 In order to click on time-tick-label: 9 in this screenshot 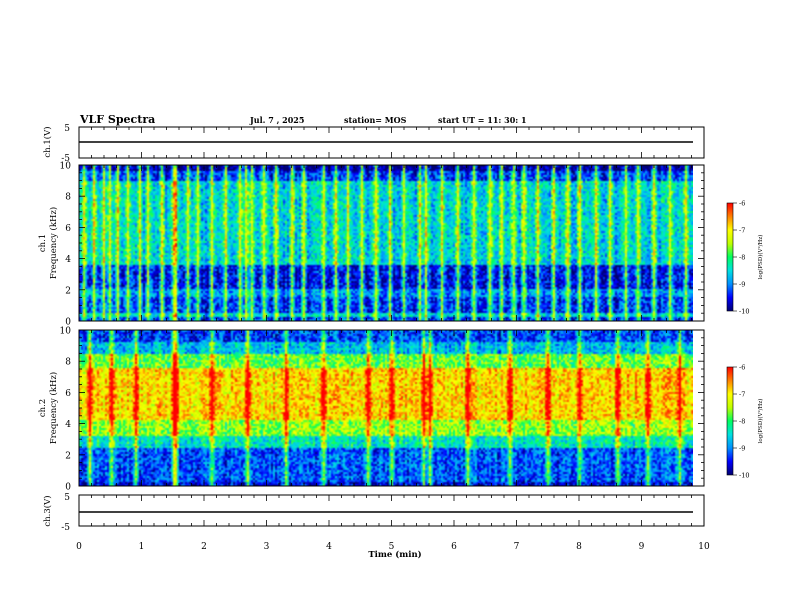, I will do `click(642, 547)`.